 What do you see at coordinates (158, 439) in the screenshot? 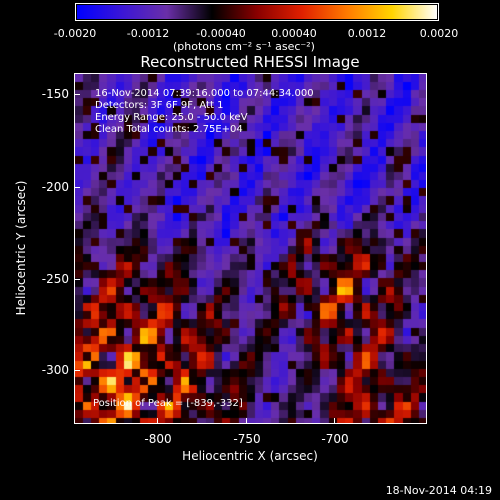
I see `x-tick-label: -800` at bounding box center [158, 439].